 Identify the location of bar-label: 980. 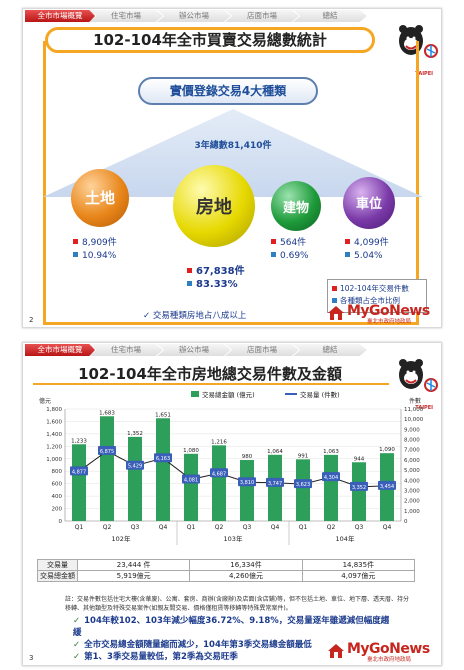
(247, 457).